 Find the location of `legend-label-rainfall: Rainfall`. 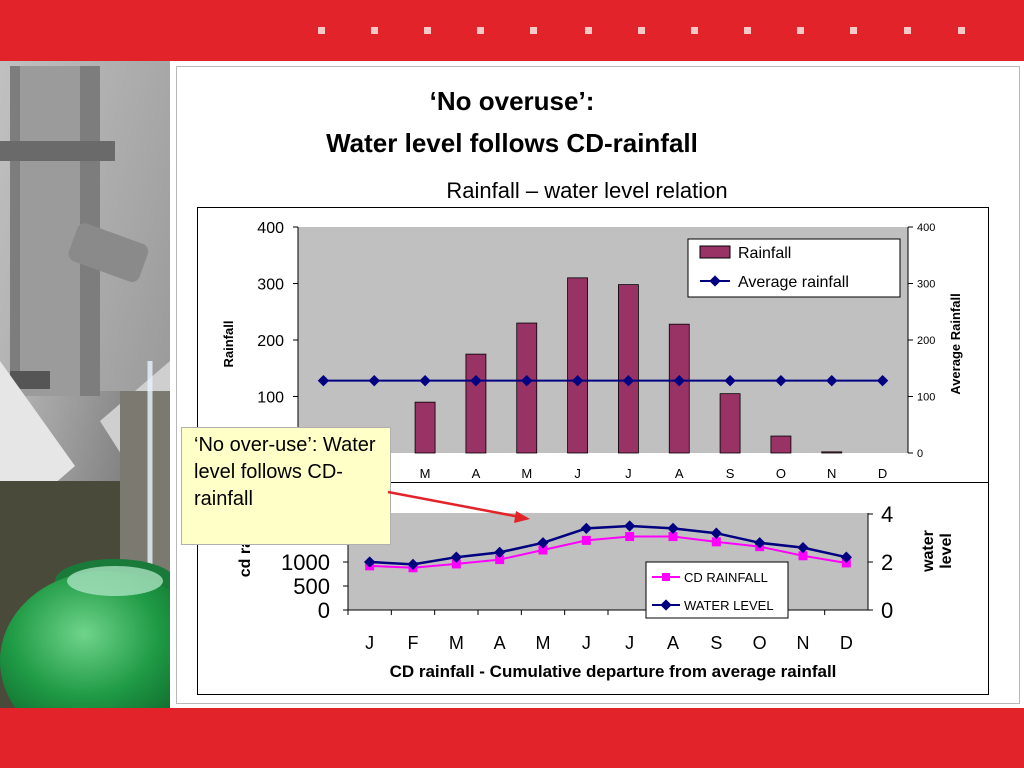

legend-label-rainfall: Rainfall is located at coordinates (764, 253).